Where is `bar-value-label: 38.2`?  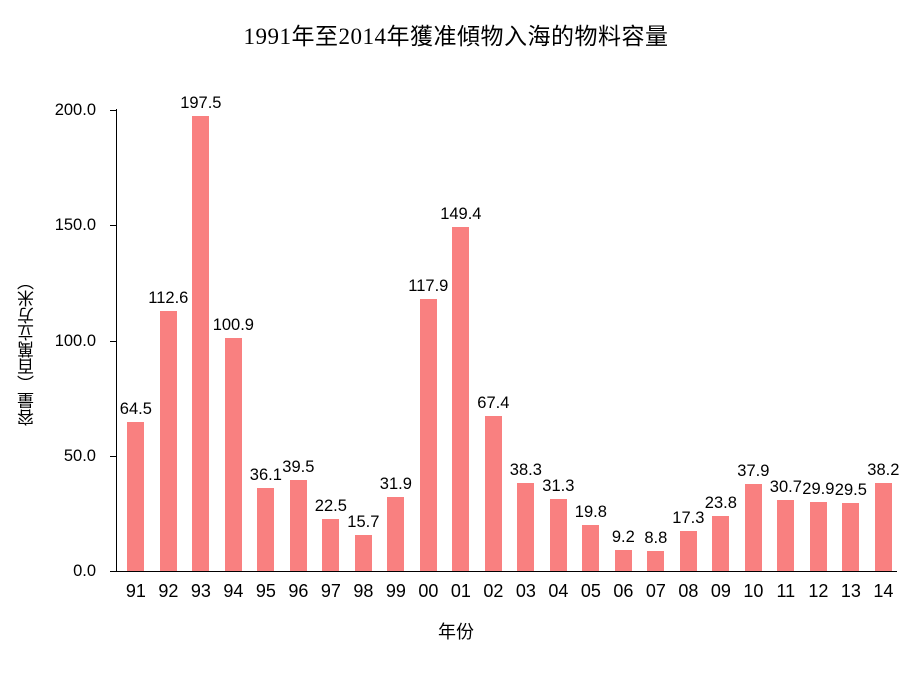
bar-value-label: 38.2 is located at coordinates (883, 469).